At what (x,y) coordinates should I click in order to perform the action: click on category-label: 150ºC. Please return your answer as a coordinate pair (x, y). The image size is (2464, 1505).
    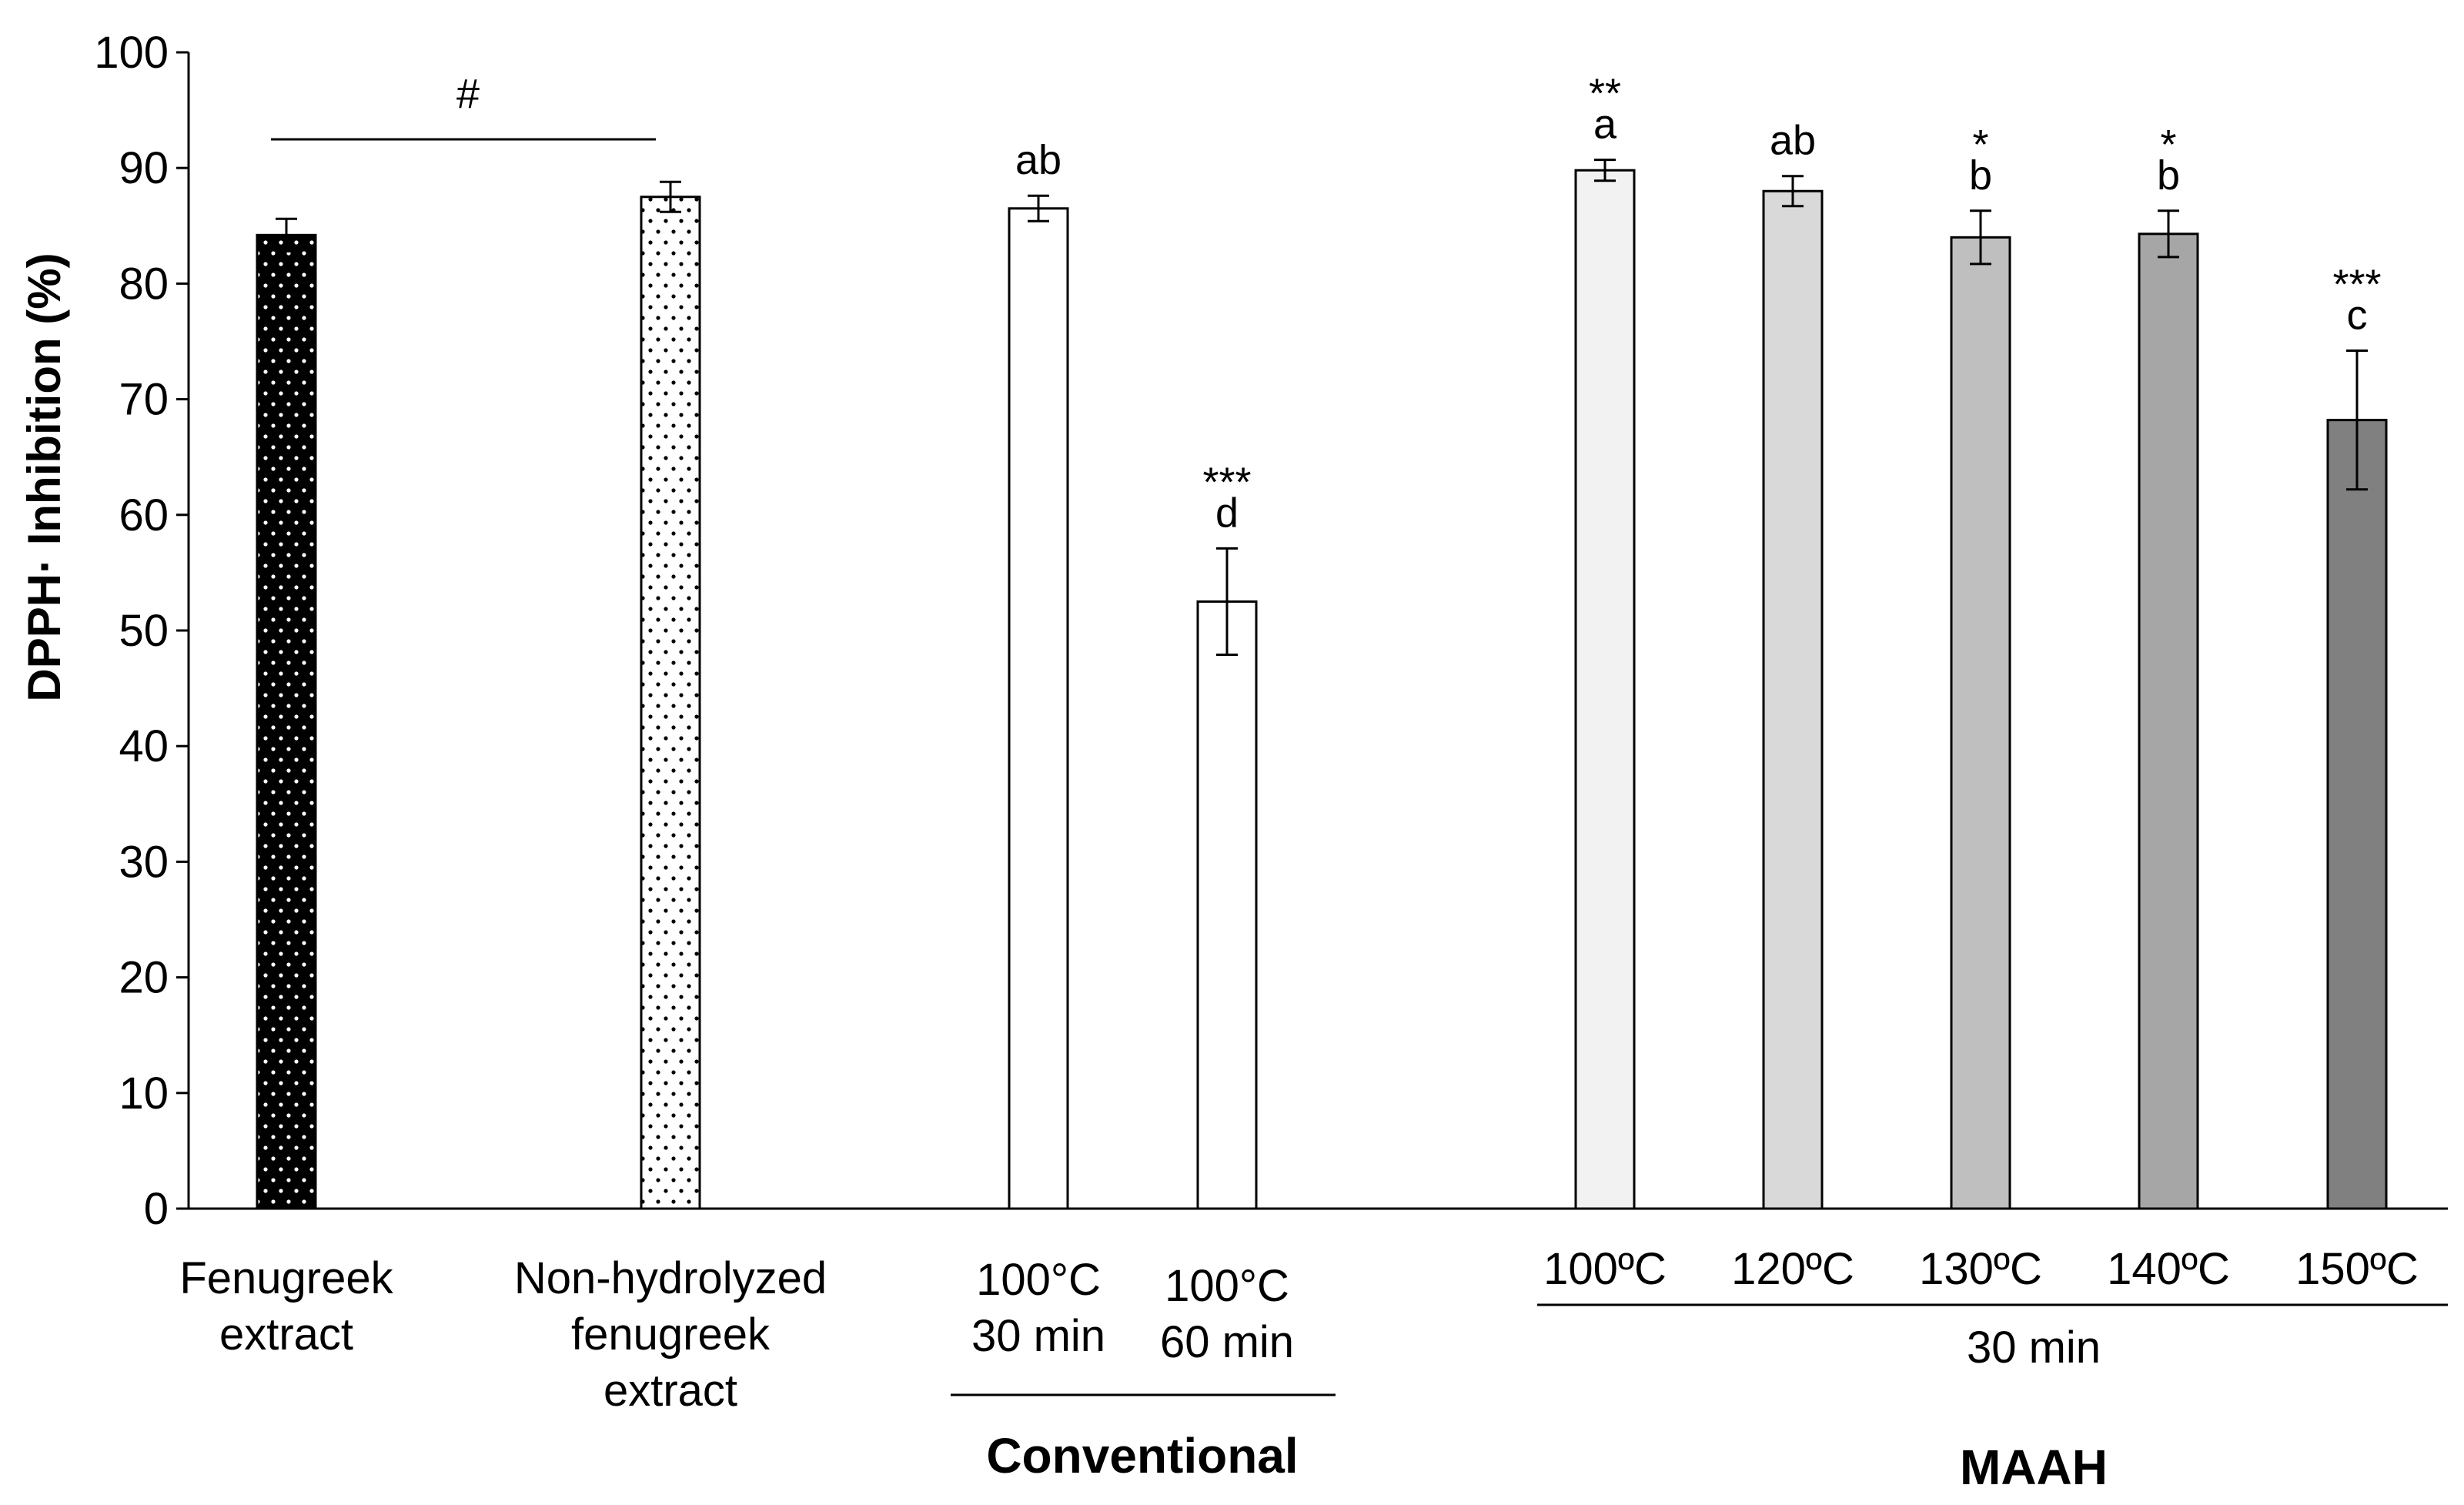
    Looking at the image, I should click on (2357, 1269).